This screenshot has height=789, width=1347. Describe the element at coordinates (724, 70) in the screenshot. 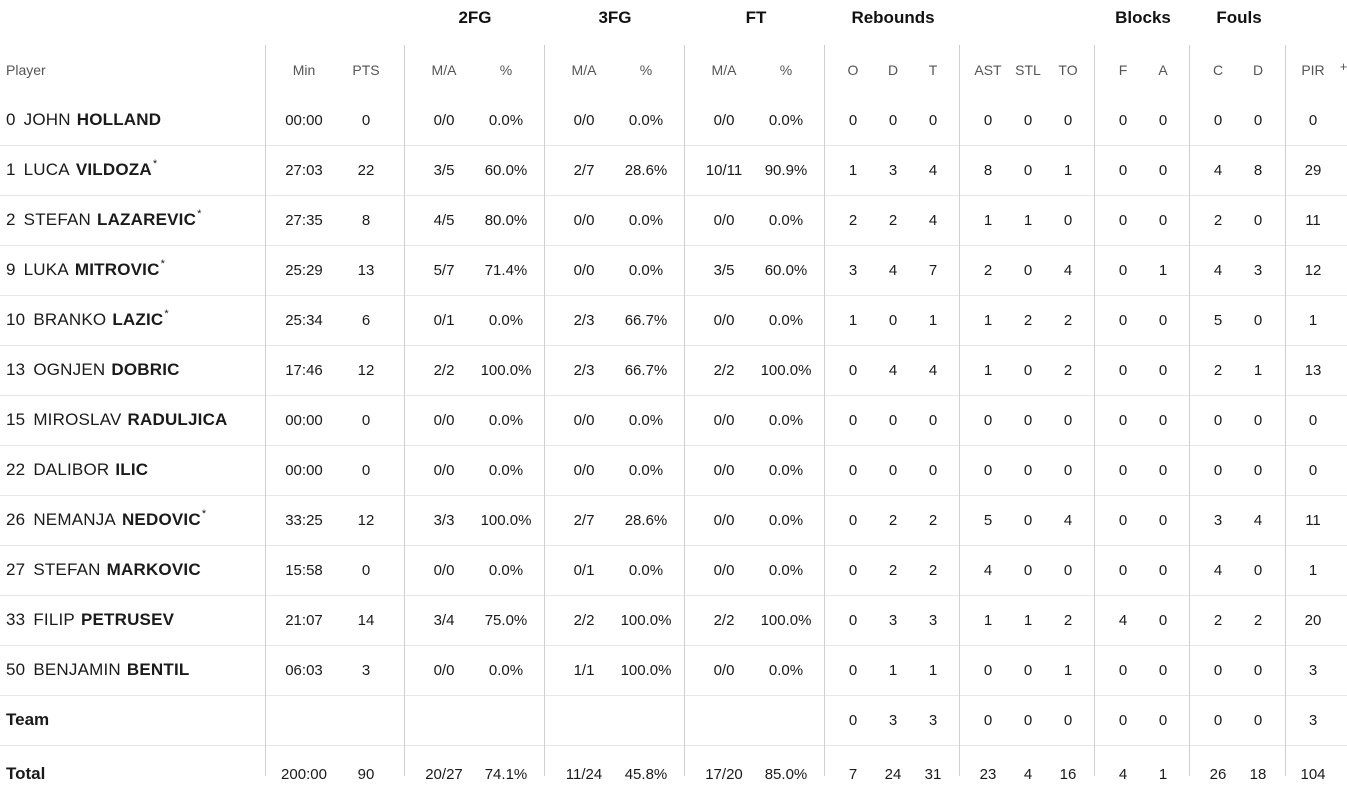

I see `column-header-ft-ma: M/A` at that location.